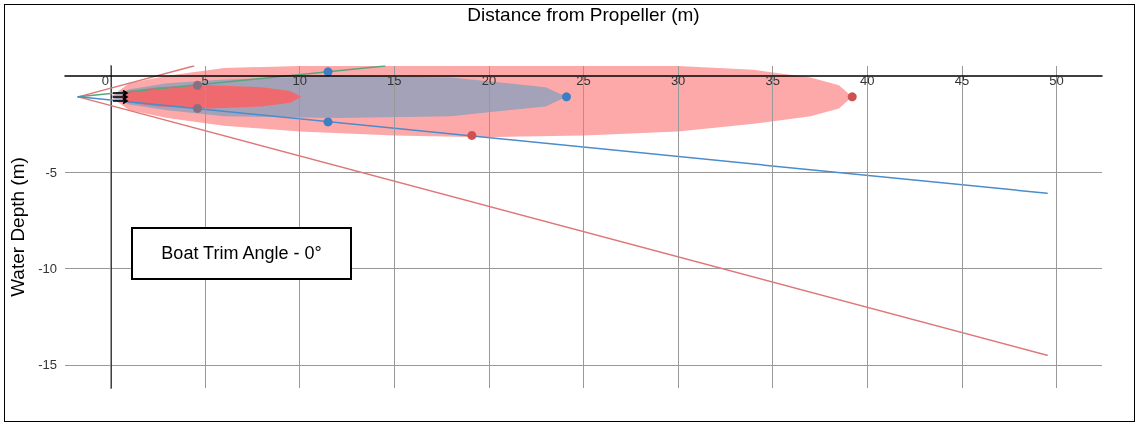 Image resolution: width=1141 pixels, height=428 pixels. Describe the element at coordinates (394, 80) in the screenshot. I see `x-tick-label: 15` at that location.